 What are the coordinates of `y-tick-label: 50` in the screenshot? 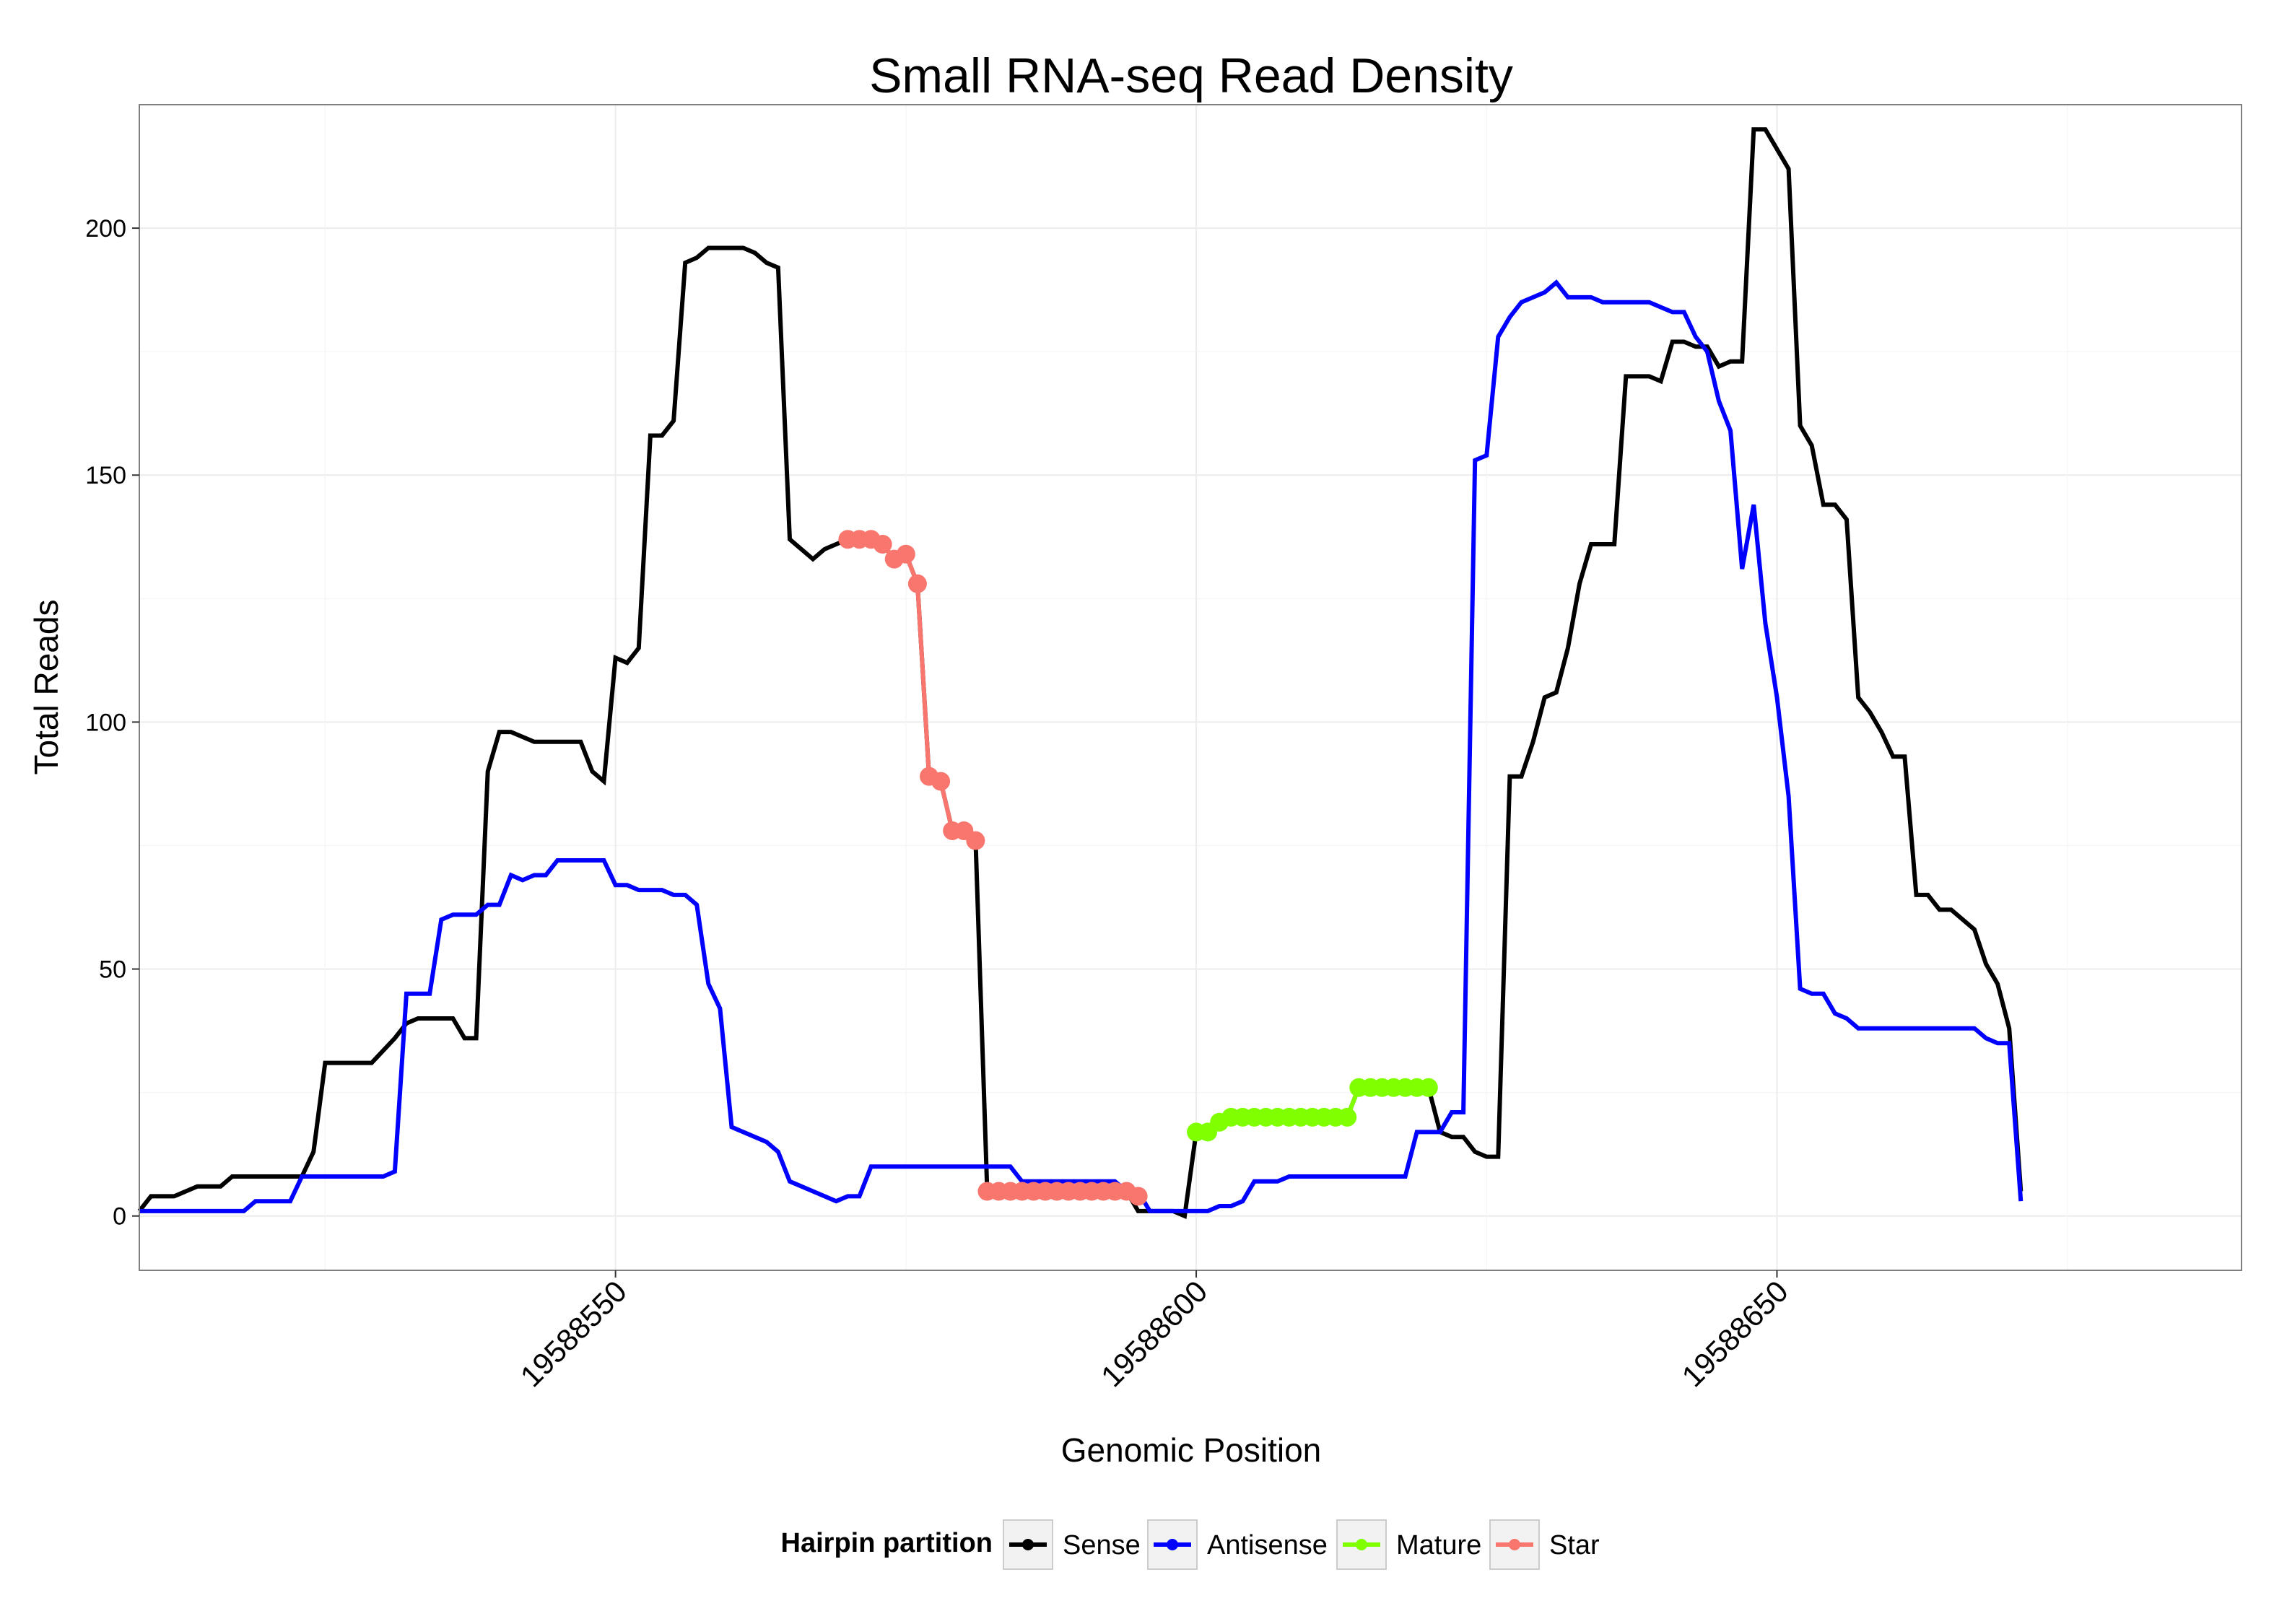 It's located at (113, 970).